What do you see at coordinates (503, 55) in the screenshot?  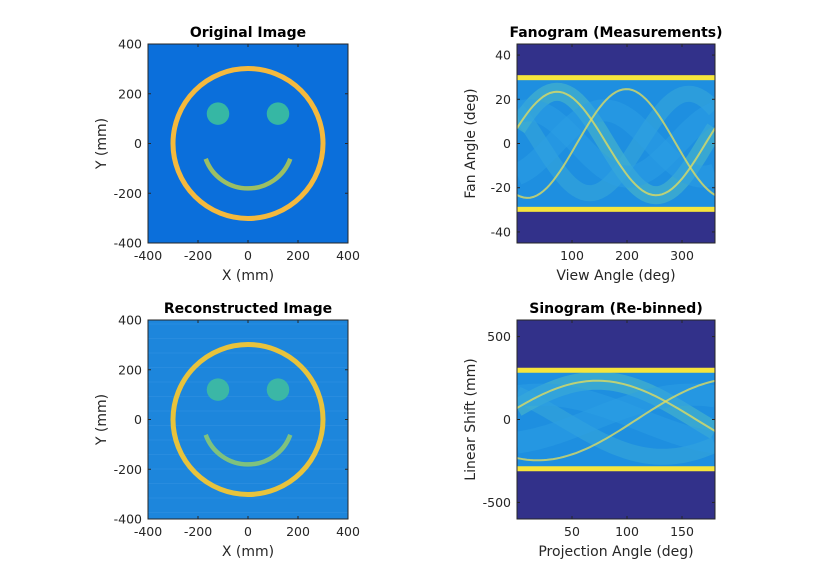 I see `y-tick-label: 40` at bounding box center [503, 55].